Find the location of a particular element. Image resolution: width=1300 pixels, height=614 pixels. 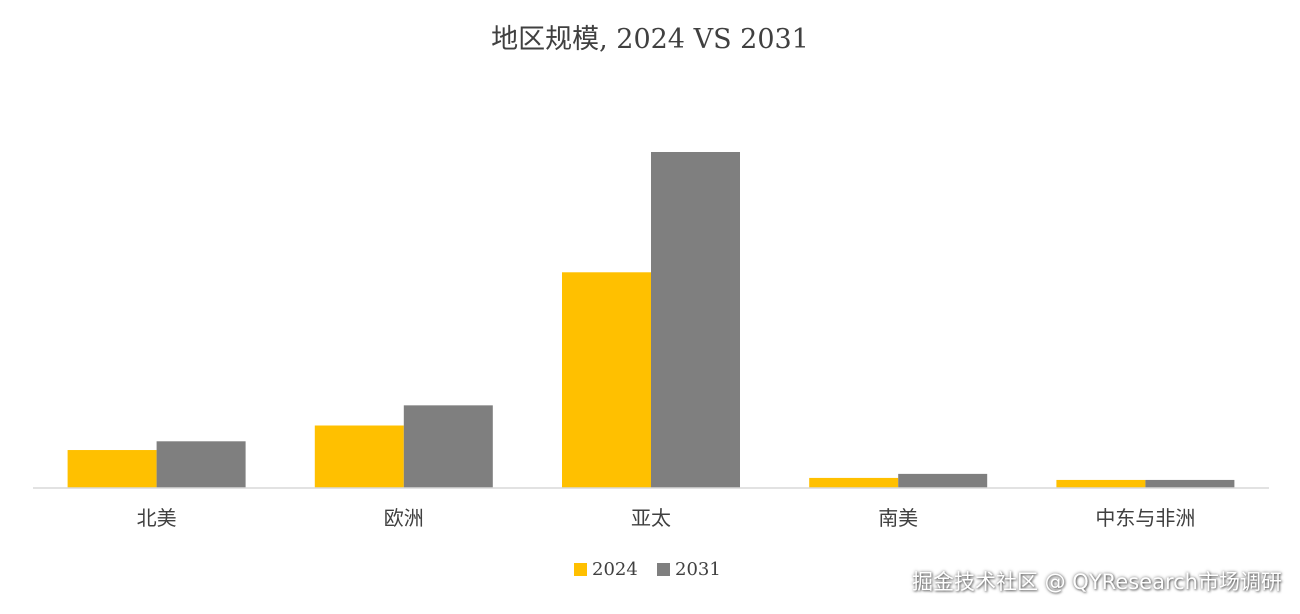

x-tick-label-4: 中东与非洲 is located at coordinates (1145, 518).